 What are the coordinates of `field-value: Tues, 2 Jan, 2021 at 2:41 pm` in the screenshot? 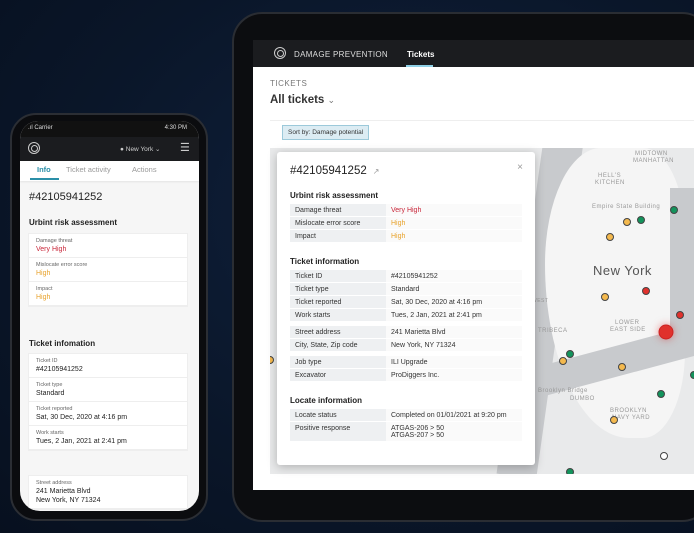 It's located at (436, 315).